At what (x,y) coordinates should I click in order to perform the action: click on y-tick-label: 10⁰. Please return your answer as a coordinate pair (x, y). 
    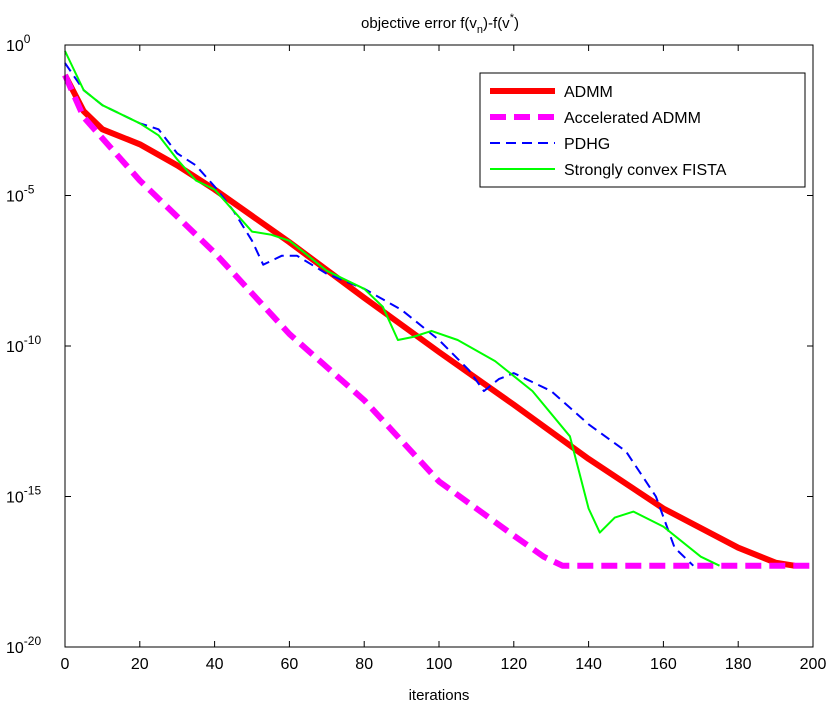
    Looking at the image, I should click on (18, 43).